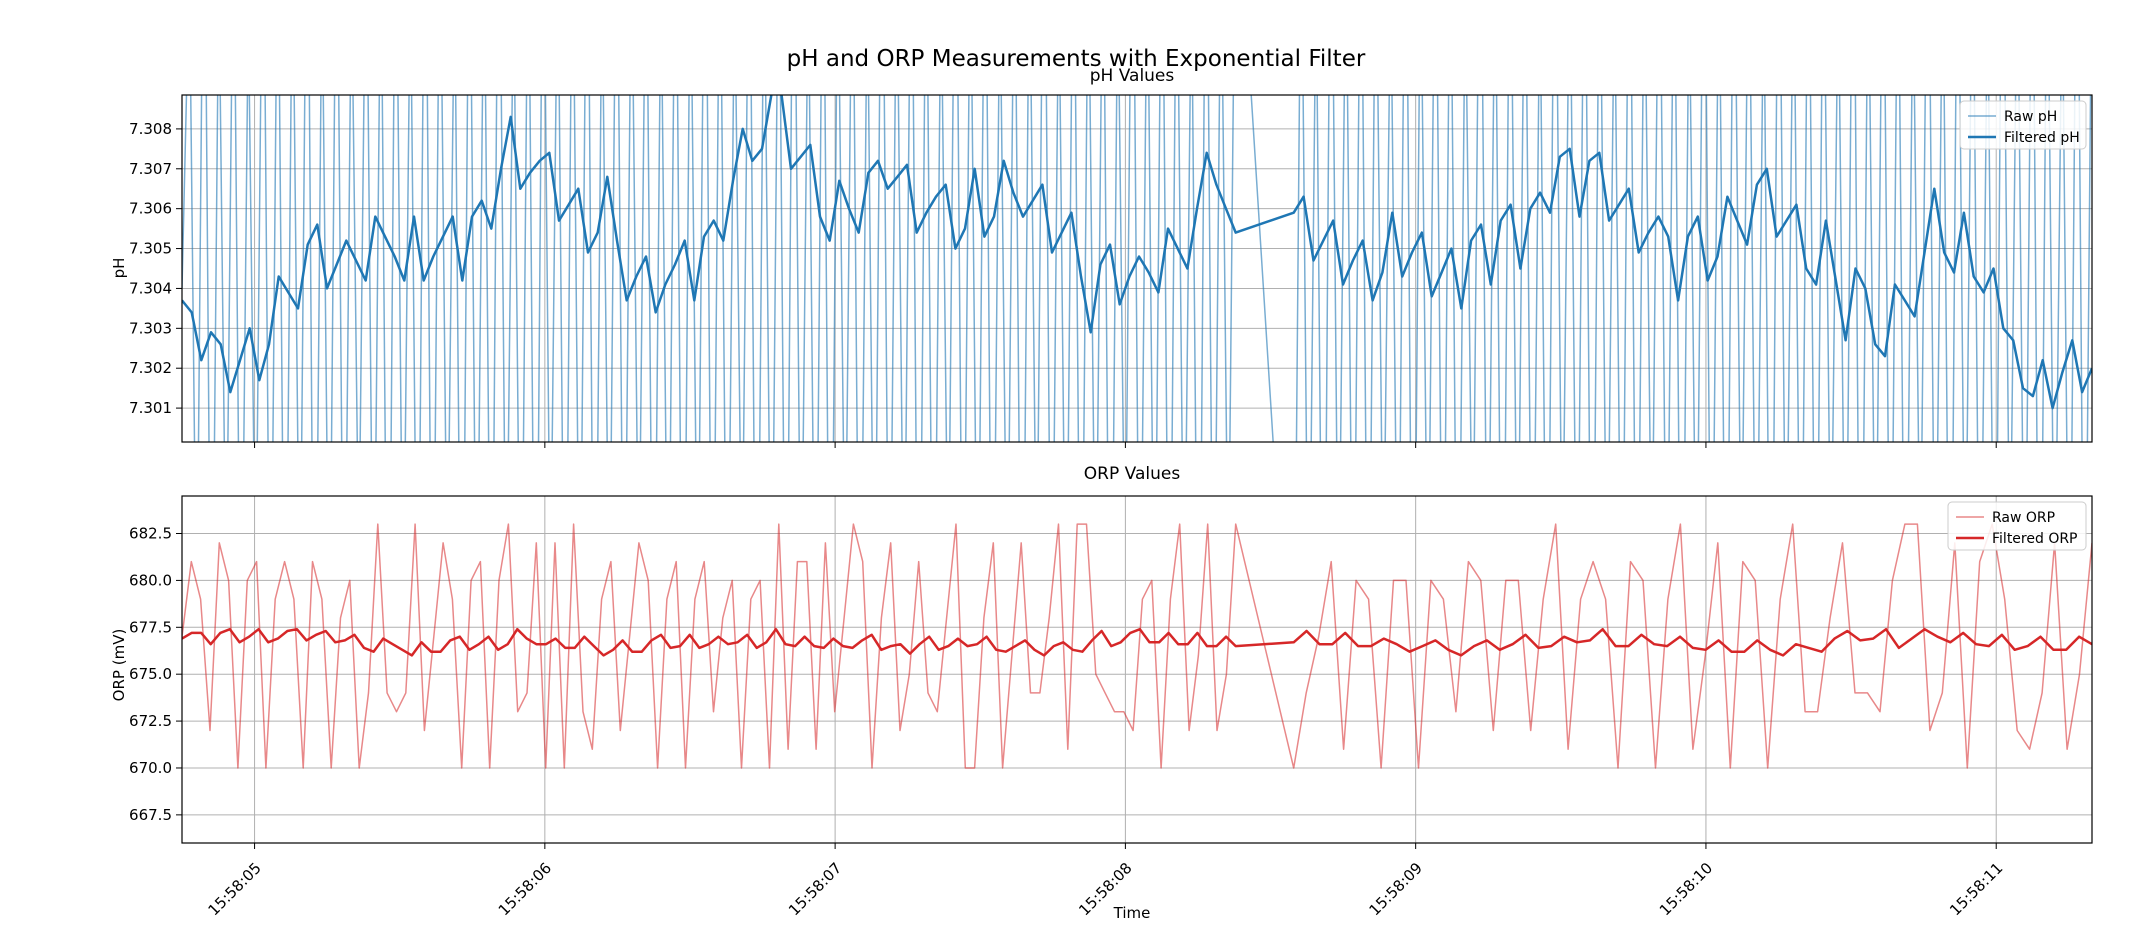 This screenshot has height=951, width=2152. I want to click on ph-legend: Raw pH Filtered pH, so click(2023, 125).